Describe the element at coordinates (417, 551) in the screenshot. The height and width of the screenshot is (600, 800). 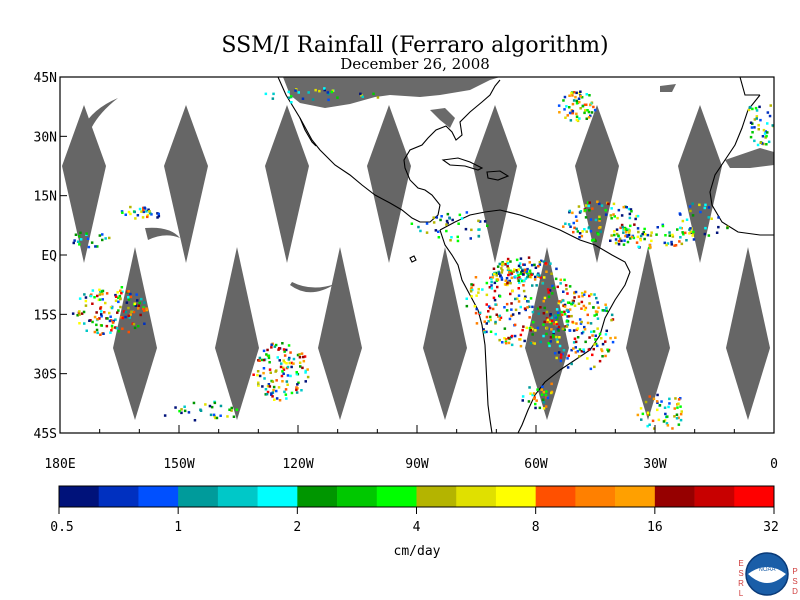
I see `colorbar-unit-label: cm/day` at that location.